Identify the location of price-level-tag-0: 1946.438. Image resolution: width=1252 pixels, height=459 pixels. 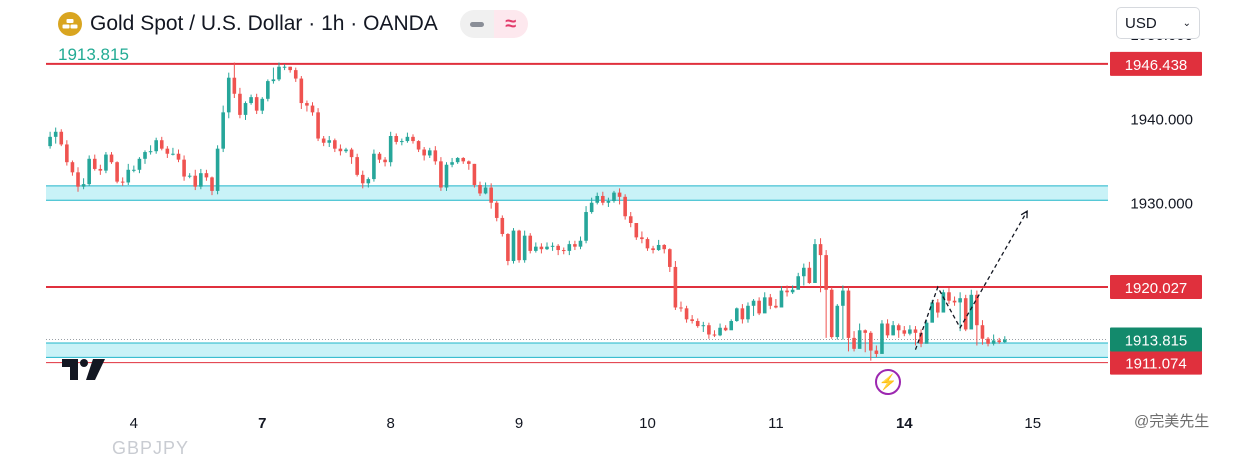
(1156, 65).